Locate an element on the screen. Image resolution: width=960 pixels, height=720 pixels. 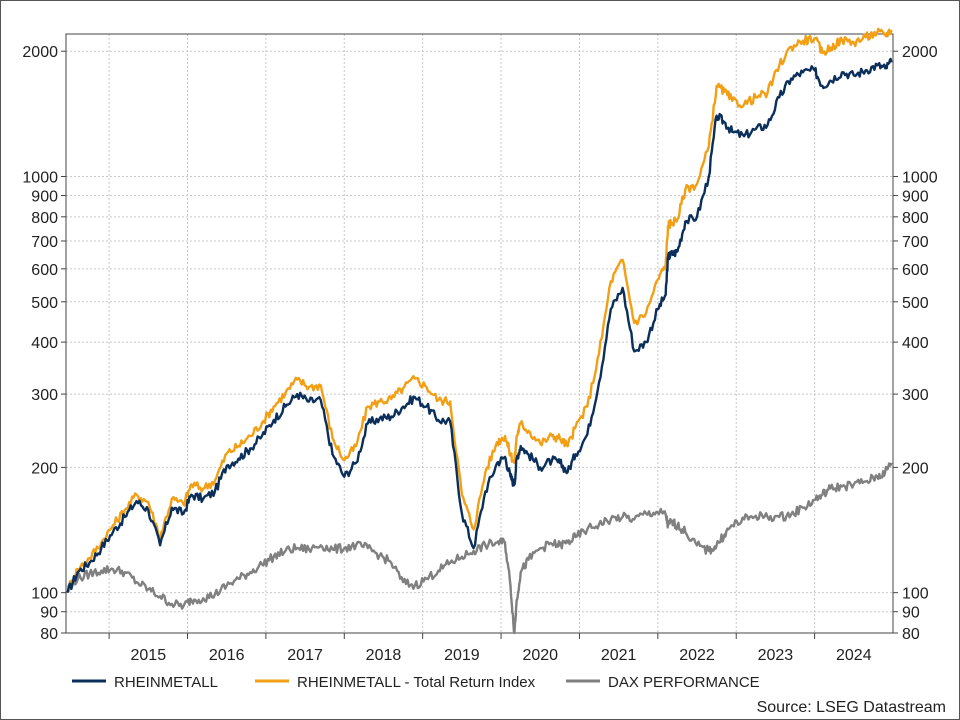
x-tick-label: 2019 is located at coordinates (462, 655).